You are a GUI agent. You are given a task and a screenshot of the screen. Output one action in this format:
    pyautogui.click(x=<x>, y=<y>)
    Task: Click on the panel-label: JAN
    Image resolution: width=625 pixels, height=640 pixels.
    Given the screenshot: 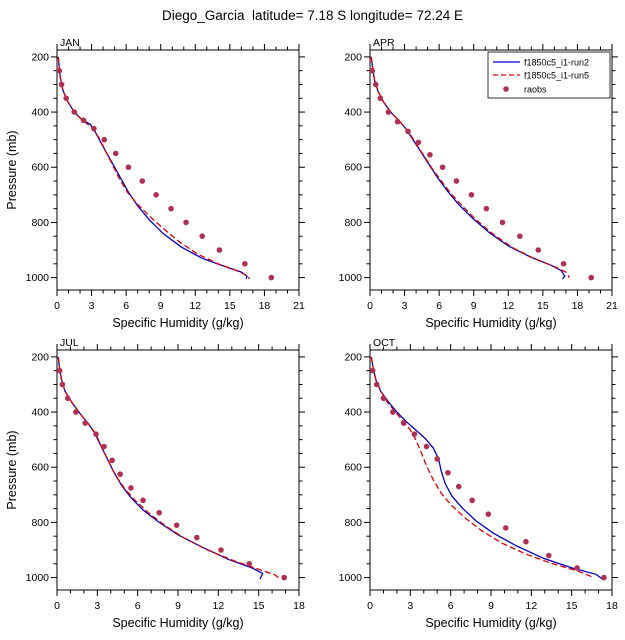 What is the action you would take?
    pyautogui.click(x=70, y=43)
    